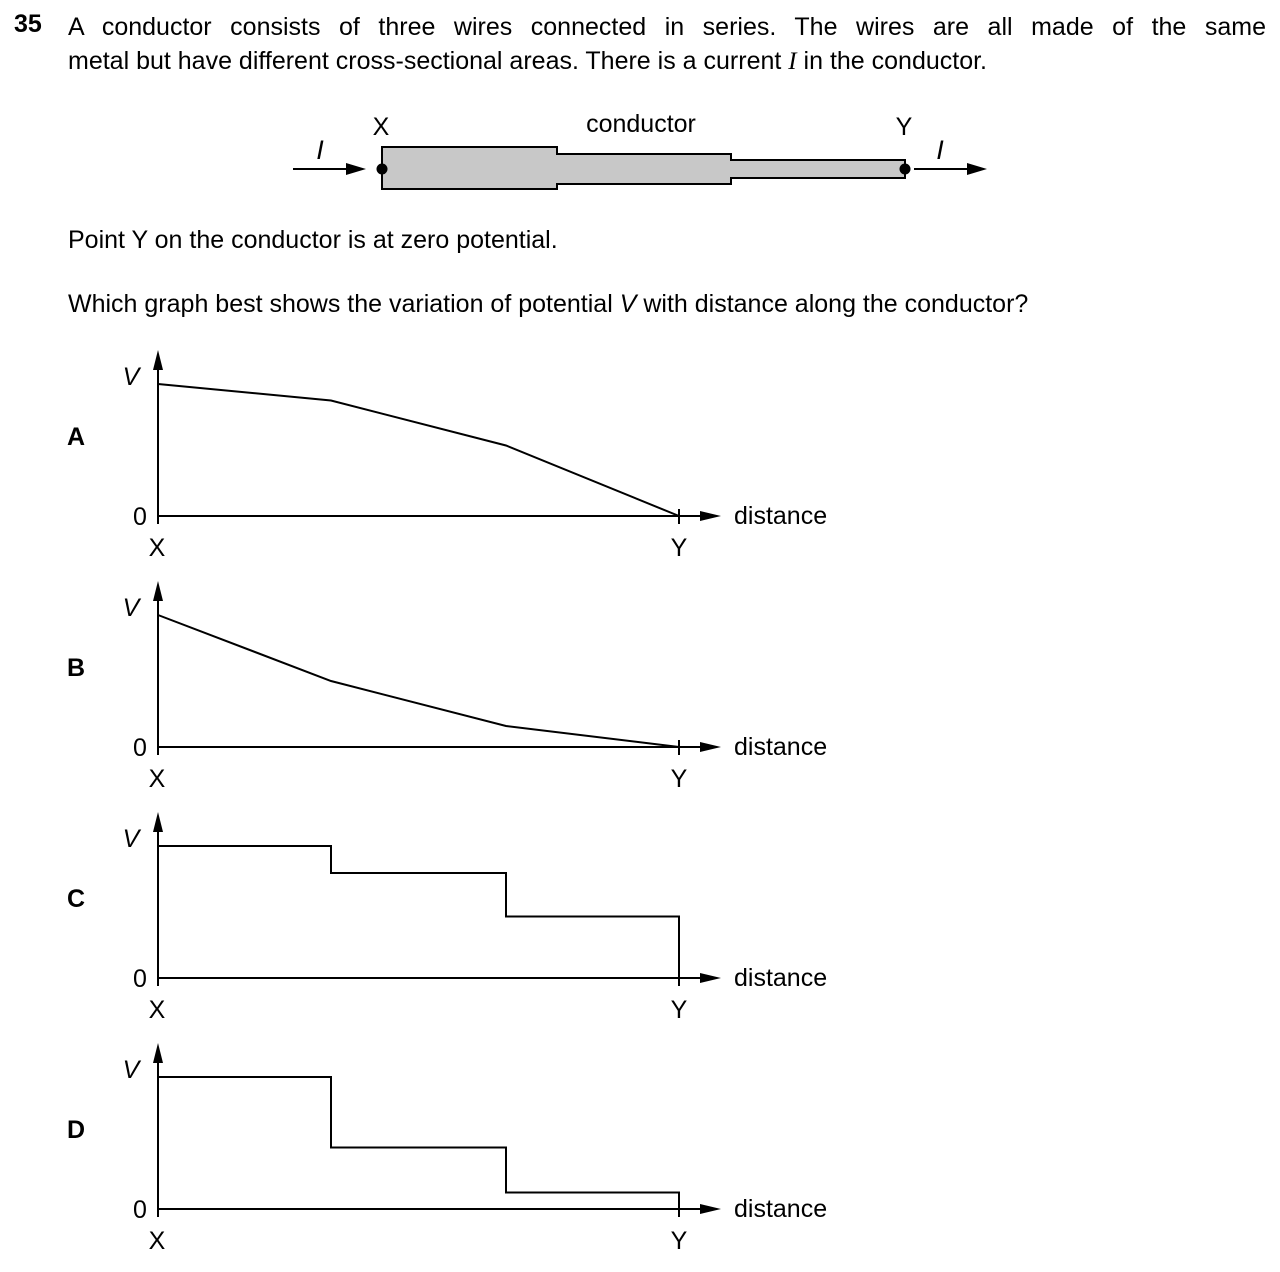 This screenshot has width=1280, height=1272. Describe the element at coordinates (76, 437) in the screenshot. I see `option-a-letter: A` at that location.